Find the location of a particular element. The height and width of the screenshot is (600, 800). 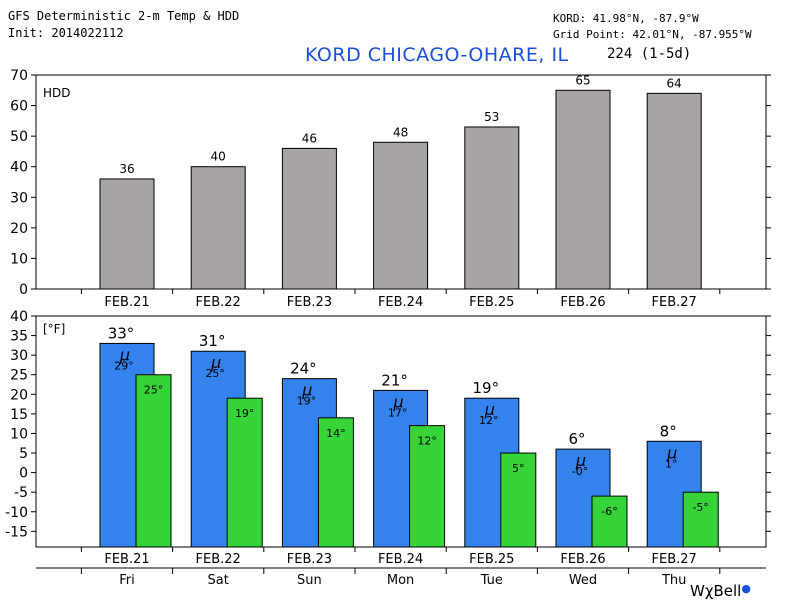

hdd-category-label: FEB.25 is located at coordinates (491, 302).